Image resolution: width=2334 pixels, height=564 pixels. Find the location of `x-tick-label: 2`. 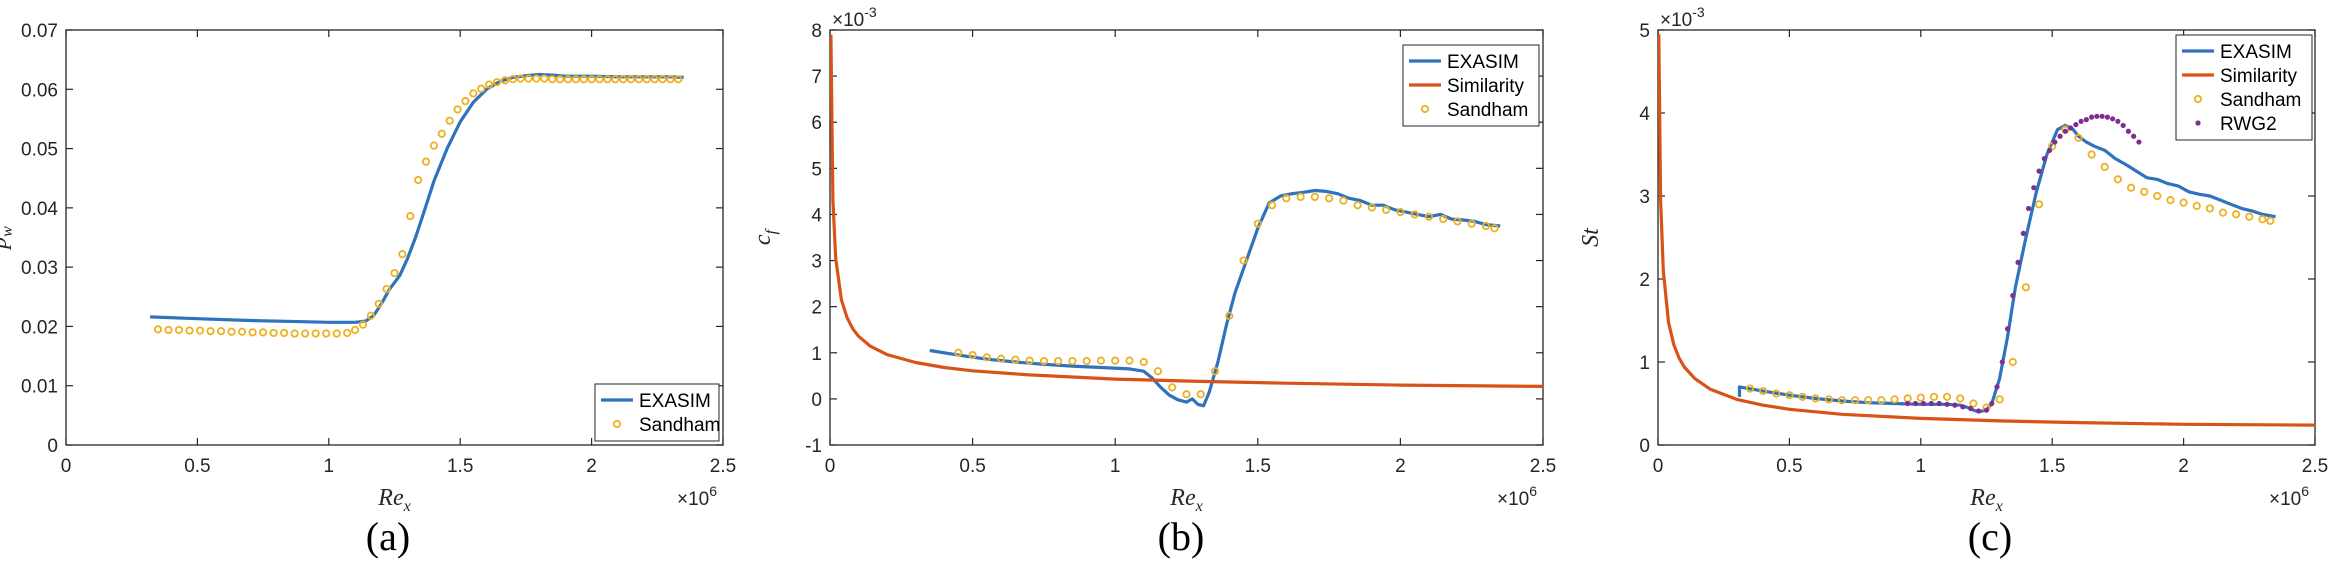

x-tick-label: 2 is located at coordinates (591, 466).